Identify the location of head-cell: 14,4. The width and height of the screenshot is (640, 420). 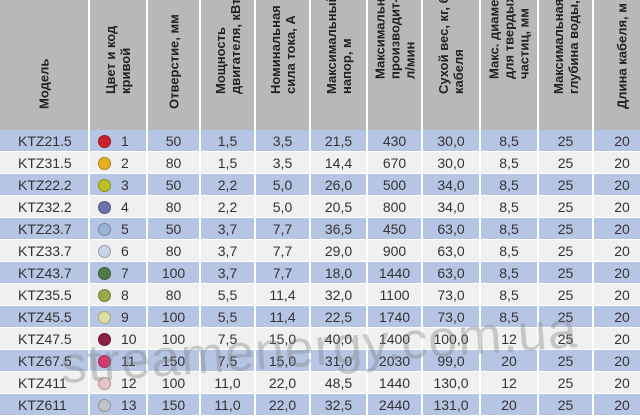
(339, 163).